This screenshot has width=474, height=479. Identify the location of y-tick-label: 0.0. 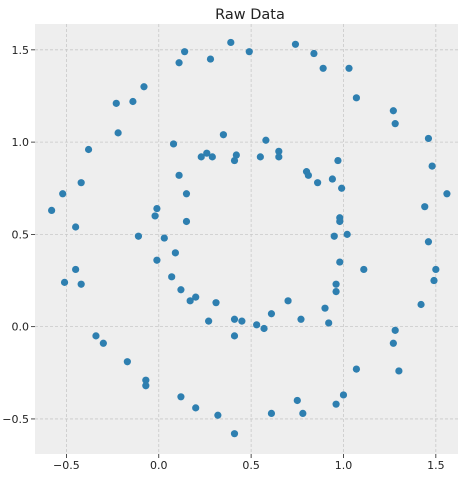
(21, 327).